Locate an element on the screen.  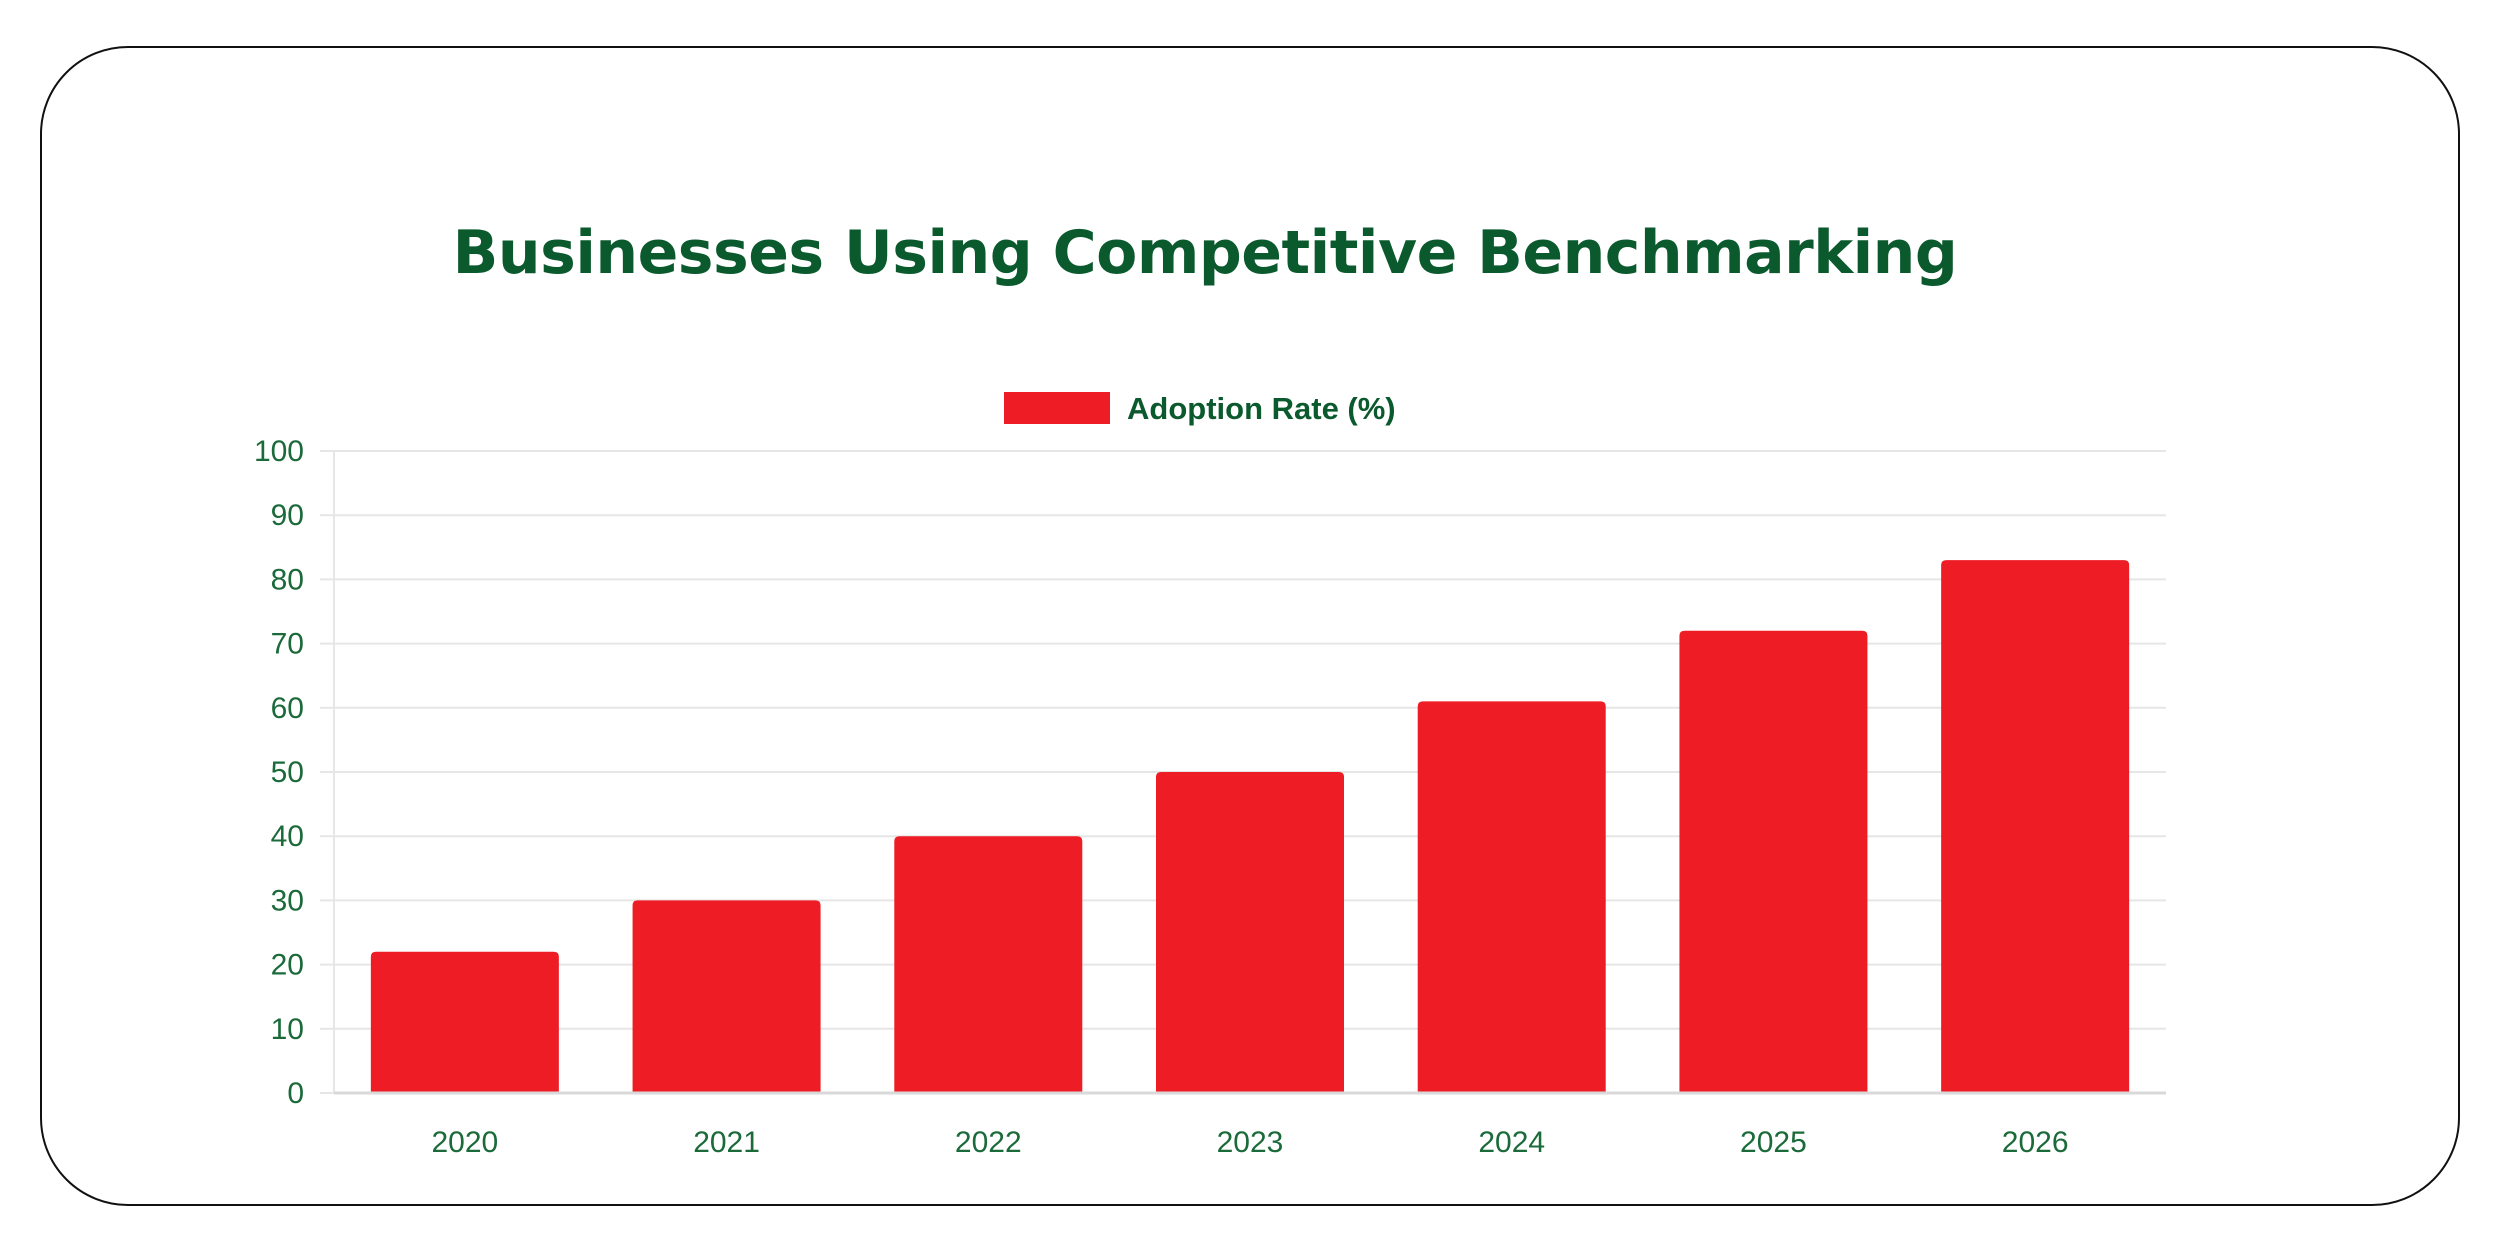
bar-2026 is located at coordinates (2035, 826).